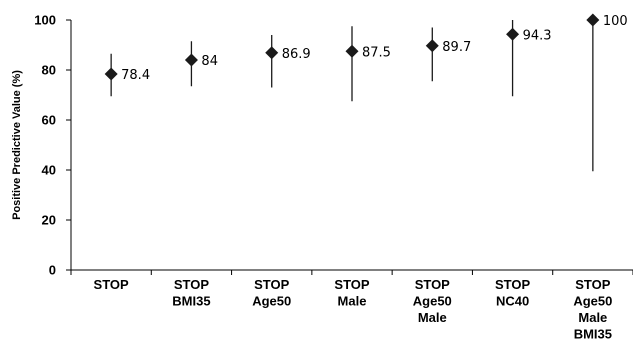  Describe the element at coordinates (49, 170) in the screenshot. I see `y-tick-label: 40` at that location.